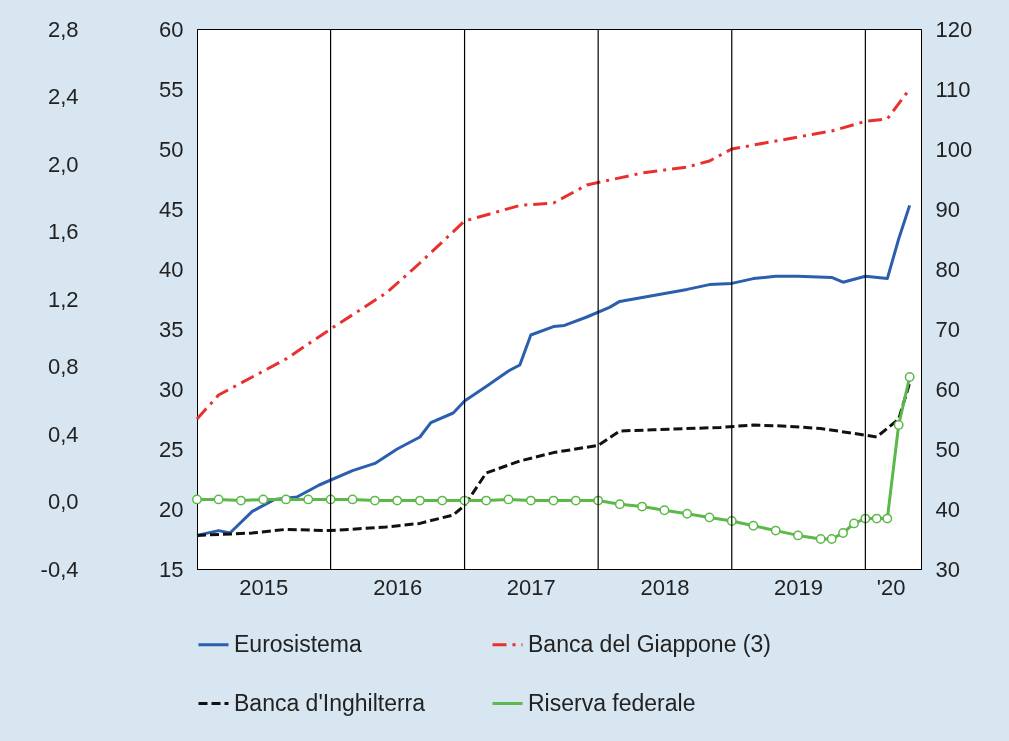 This screenshot has height=741, width=1009. Describe the element at coordinates (63, 29) in the screenshot. I see `y3-tick-label: 2,8` at that location.